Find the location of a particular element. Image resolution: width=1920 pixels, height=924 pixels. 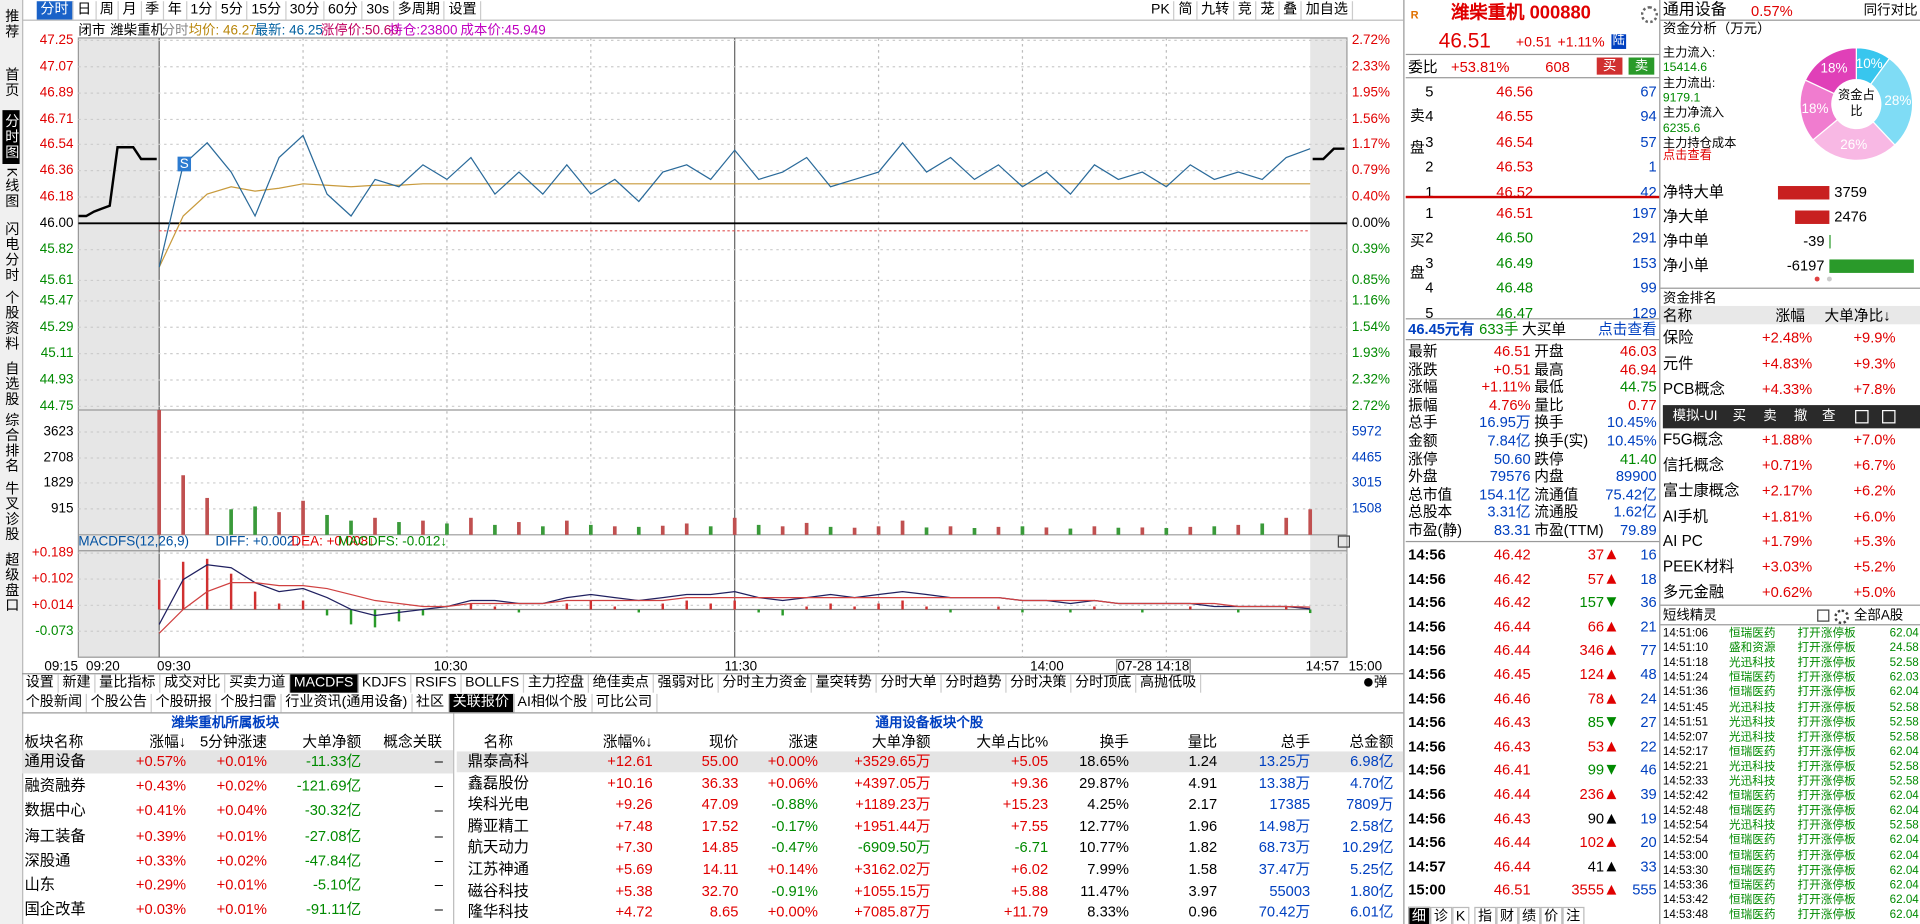

funds-link: 点击查看 is located at coordinates (1687, 156).